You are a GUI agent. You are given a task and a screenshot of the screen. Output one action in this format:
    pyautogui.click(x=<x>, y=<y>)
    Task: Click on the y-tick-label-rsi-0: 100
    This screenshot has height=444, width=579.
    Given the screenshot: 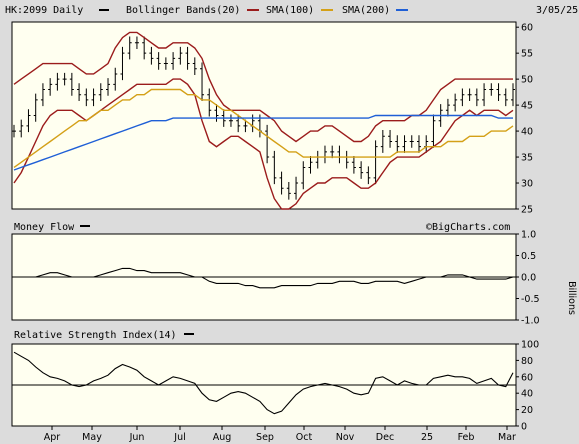 What is the action you would take?
    pyautogui.click(x=530, y=345)
    